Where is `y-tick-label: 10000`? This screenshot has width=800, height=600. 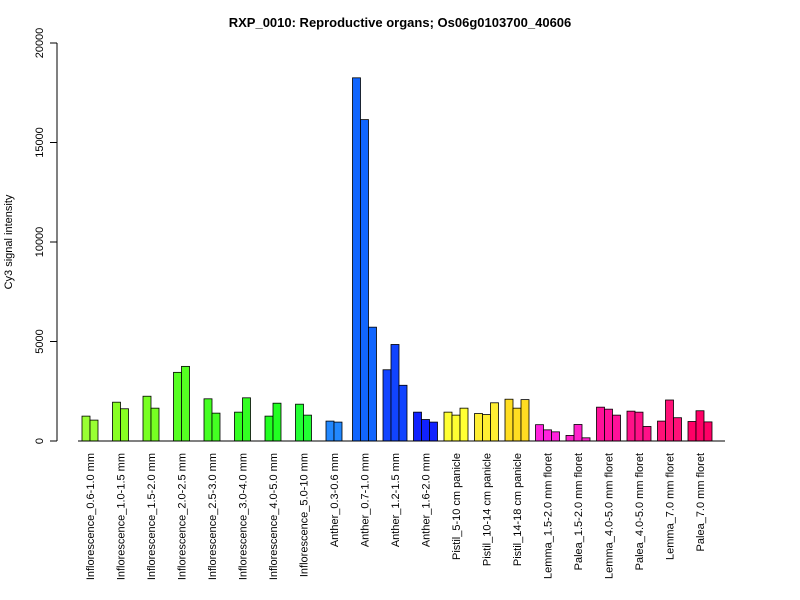 y-tick-label: 10000 is located at coordinates (40, 242).